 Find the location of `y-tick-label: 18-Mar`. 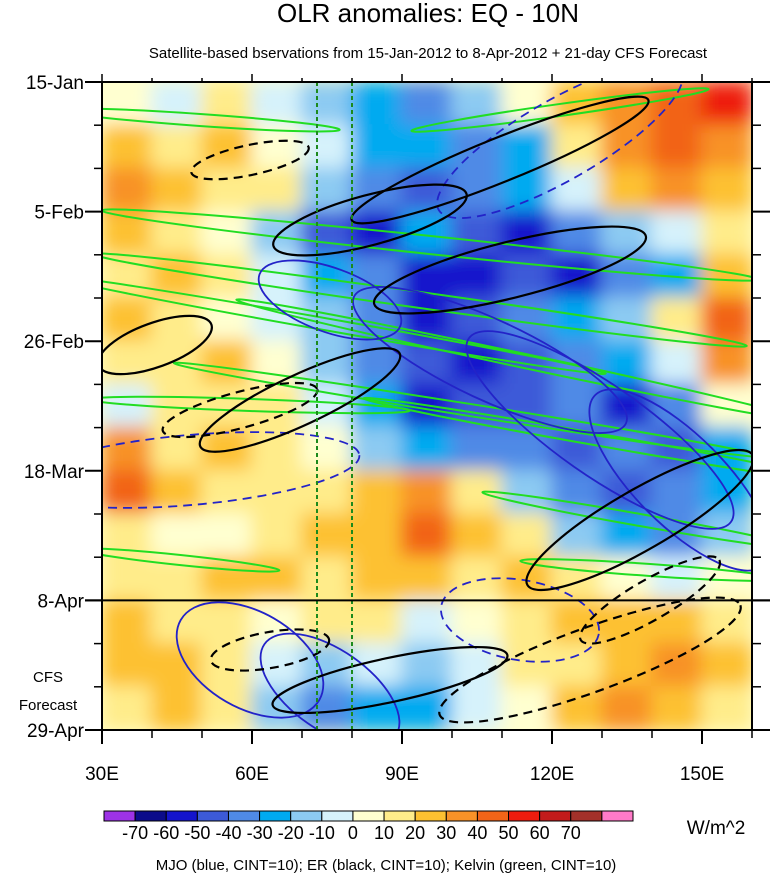

y-tick-label: 18-Mar is located at coordinates (54, 472).